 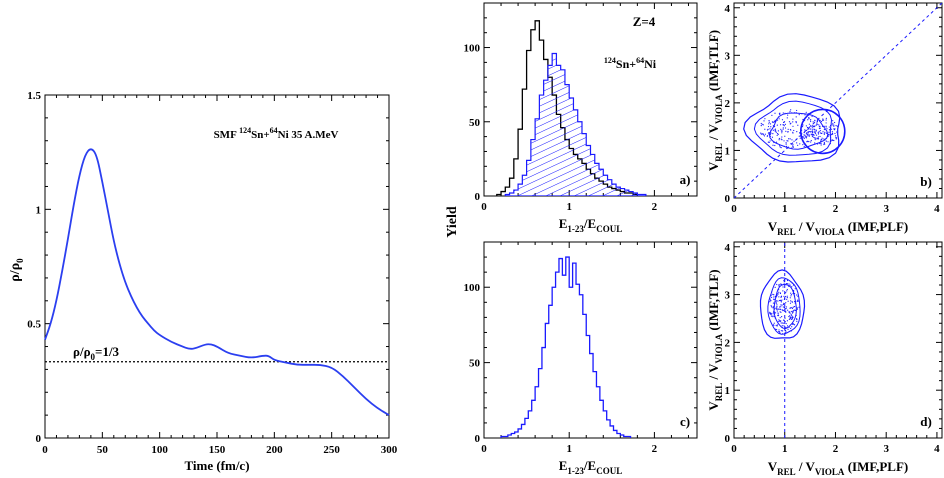 I want to click on x-tick-label: 200, so click(x=274, y=450).